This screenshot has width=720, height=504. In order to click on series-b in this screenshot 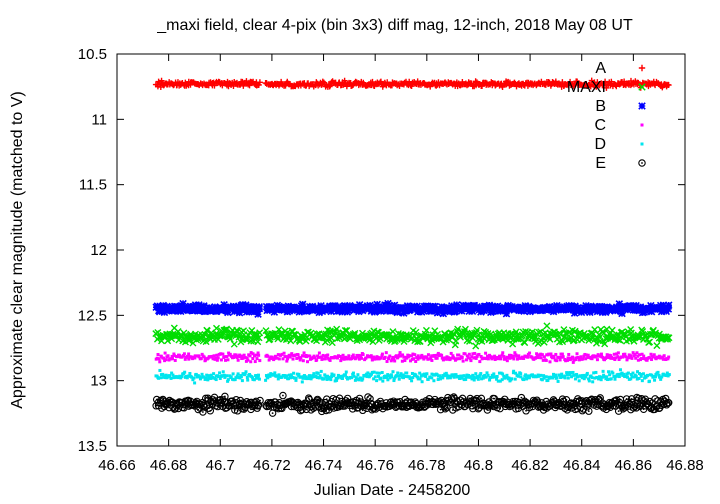, I will do `click(412, 308)`.